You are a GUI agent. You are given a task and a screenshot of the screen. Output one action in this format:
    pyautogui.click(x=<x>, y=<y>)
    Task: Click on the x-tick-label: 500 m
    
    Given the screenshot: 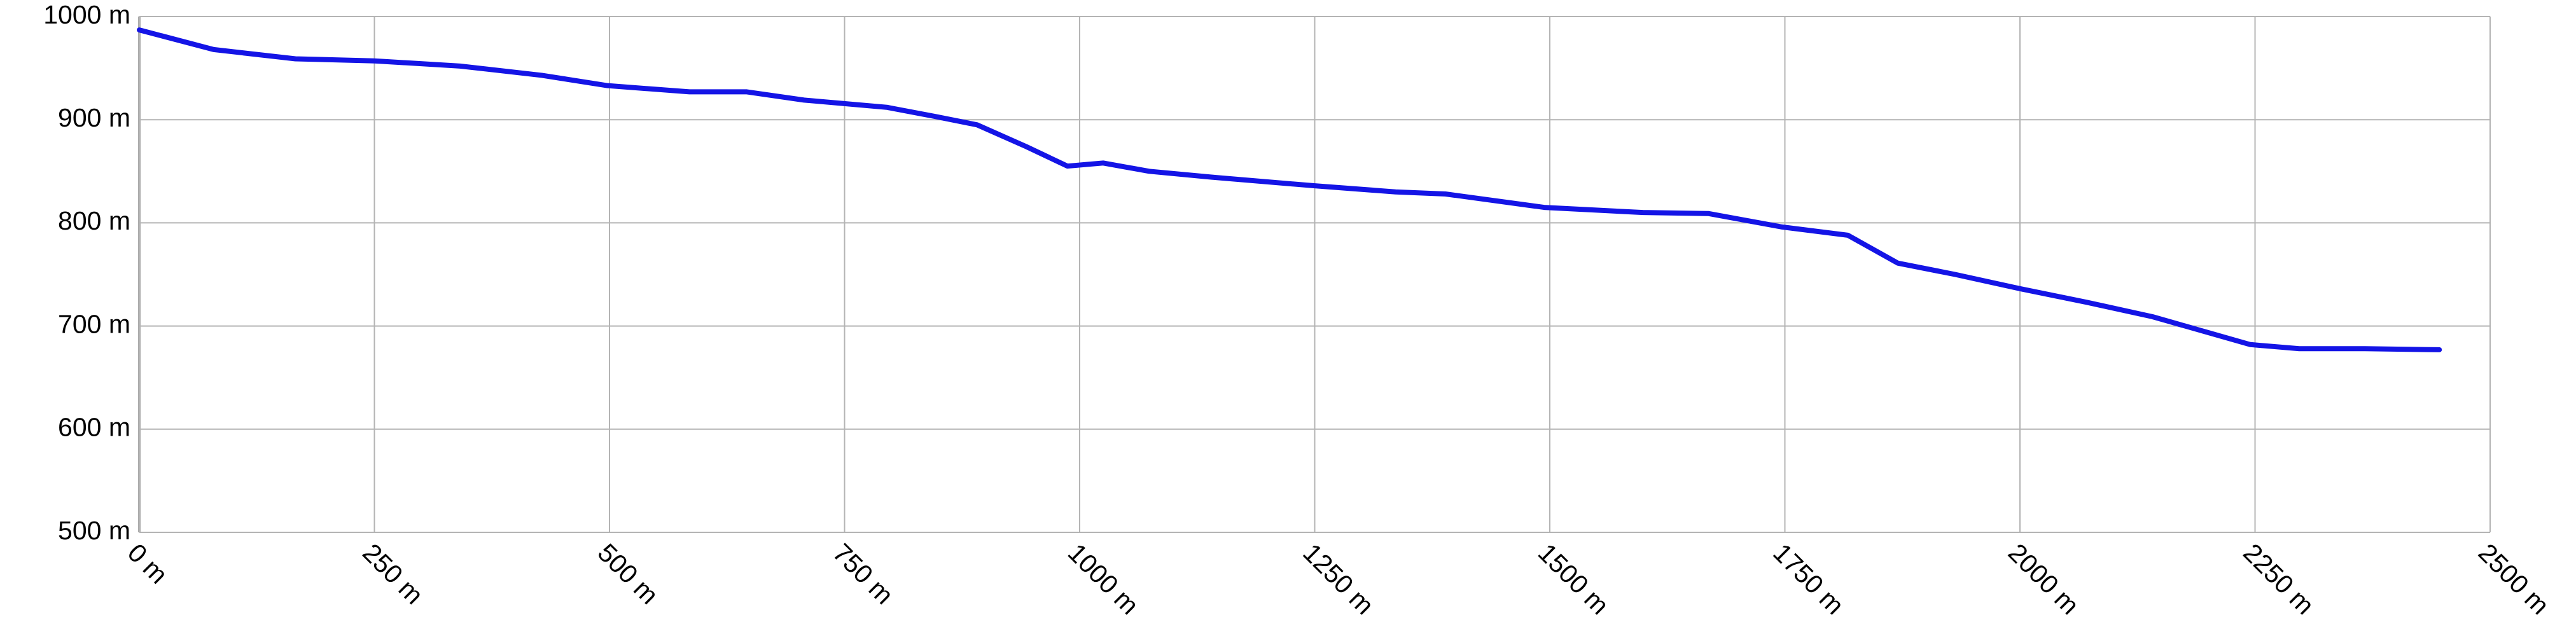 What is the action you would take?
    pyautogui.click(x=628, y=574)
    